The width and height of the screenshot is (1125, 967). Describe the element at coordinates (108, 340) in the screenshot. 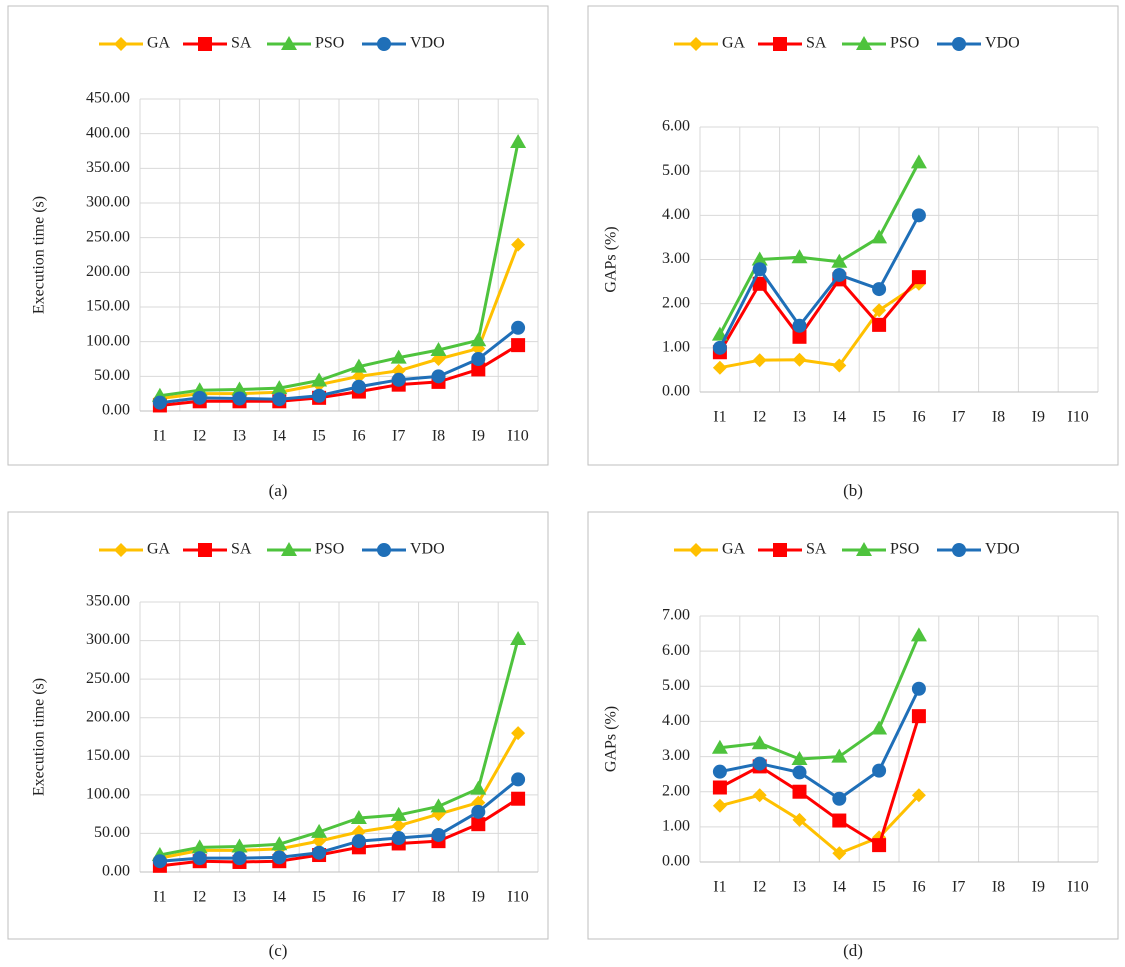

I see `y-tick-label: 100.00` at that location.